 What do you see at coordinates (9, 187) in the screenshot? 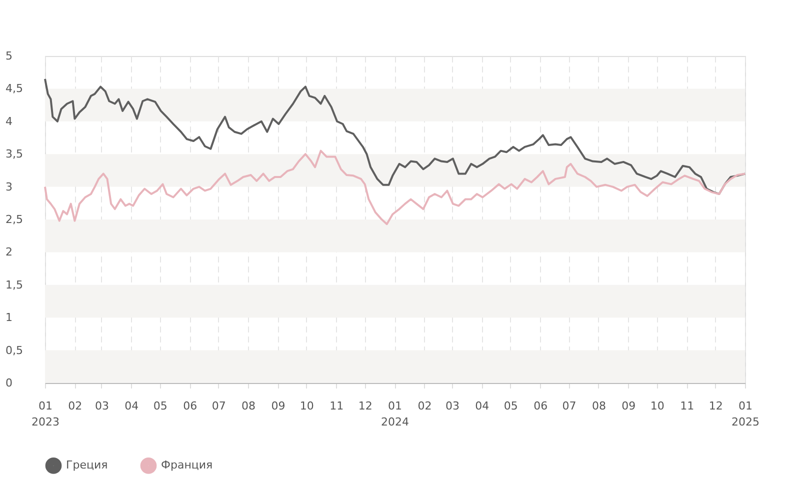
I see `y-tick-label: 3` at bounding box center [9, 187].